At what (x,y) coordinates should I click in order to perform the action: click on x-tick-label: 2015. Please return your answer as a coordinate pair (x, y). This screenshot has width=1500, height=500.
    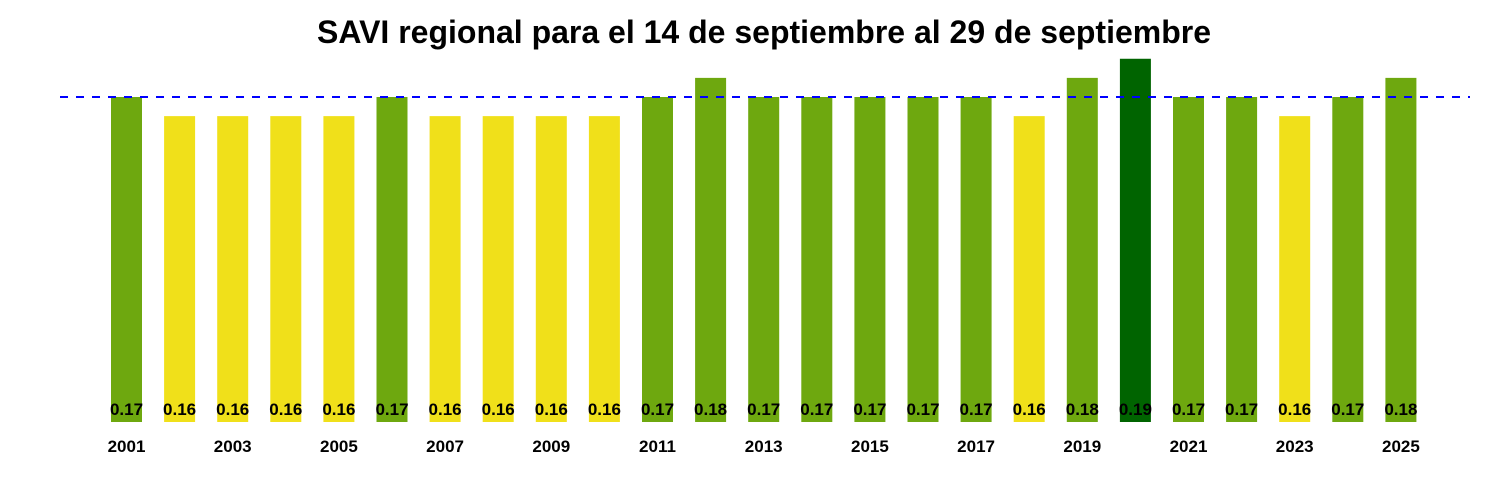
    Looking at the image, I should click on (870, 446).